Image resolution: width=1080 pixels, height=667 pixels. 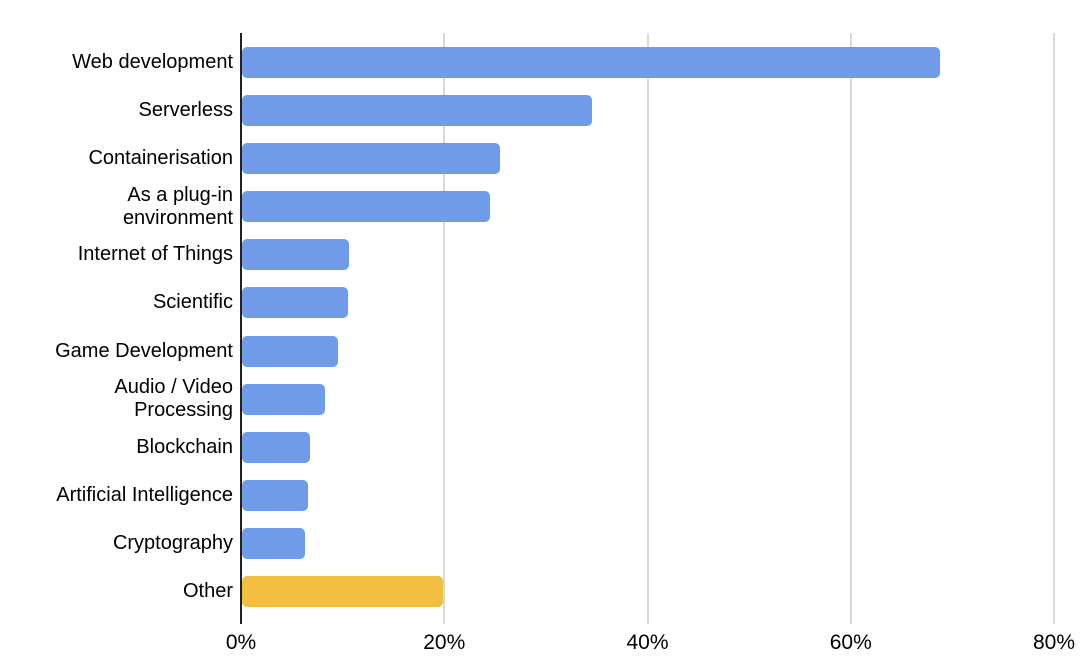 What do you see at coordinates (275, 495) in the screenshot?
I see `bar-artificial-intelligence` at bounding box center [275, 495].